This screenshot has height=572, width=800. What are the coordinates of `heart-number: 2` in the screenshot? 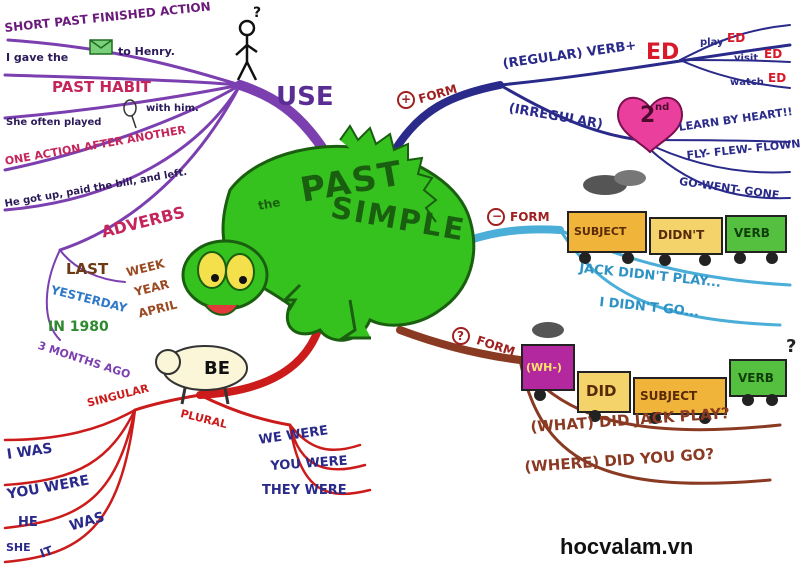 It's located at (648, 115).